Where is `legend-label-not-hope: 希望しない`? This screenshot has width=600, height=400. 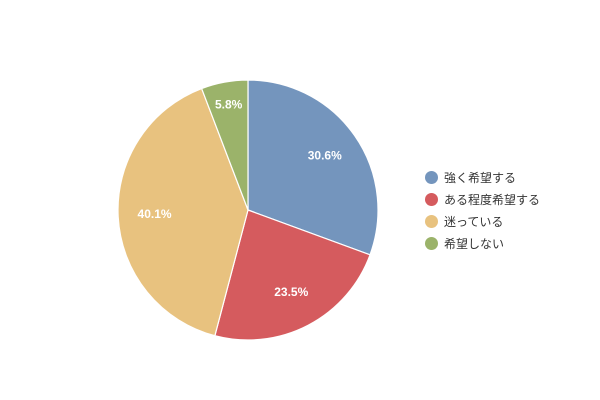
legend-label-not-hope: 希望しない is located at coordinates (474, 243).